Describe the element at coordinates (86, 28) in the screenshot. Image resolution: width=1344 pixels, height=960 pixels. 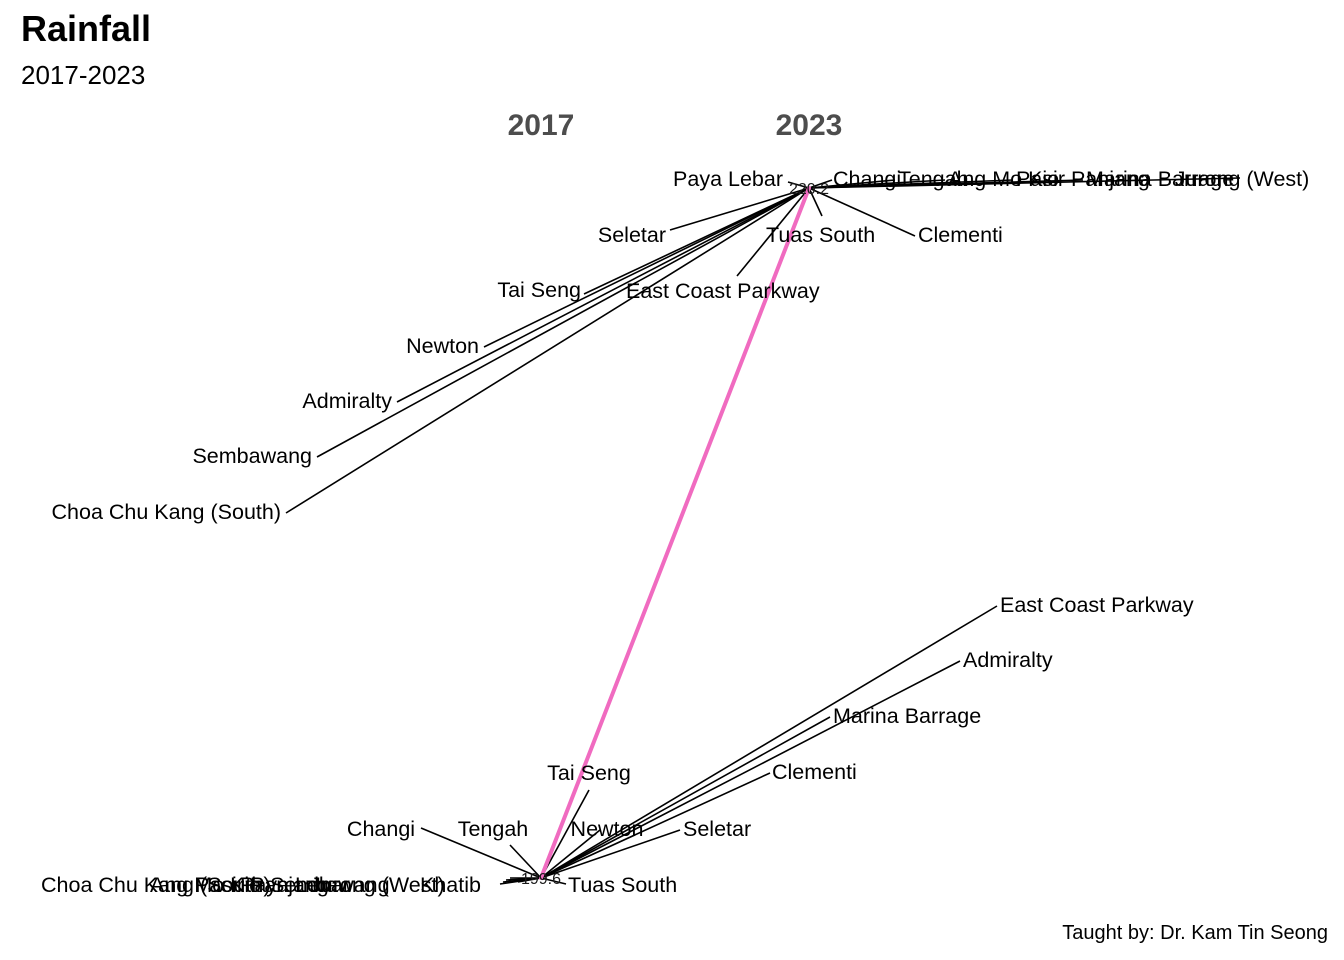
I see `chart-title: Rainfall` at that location.